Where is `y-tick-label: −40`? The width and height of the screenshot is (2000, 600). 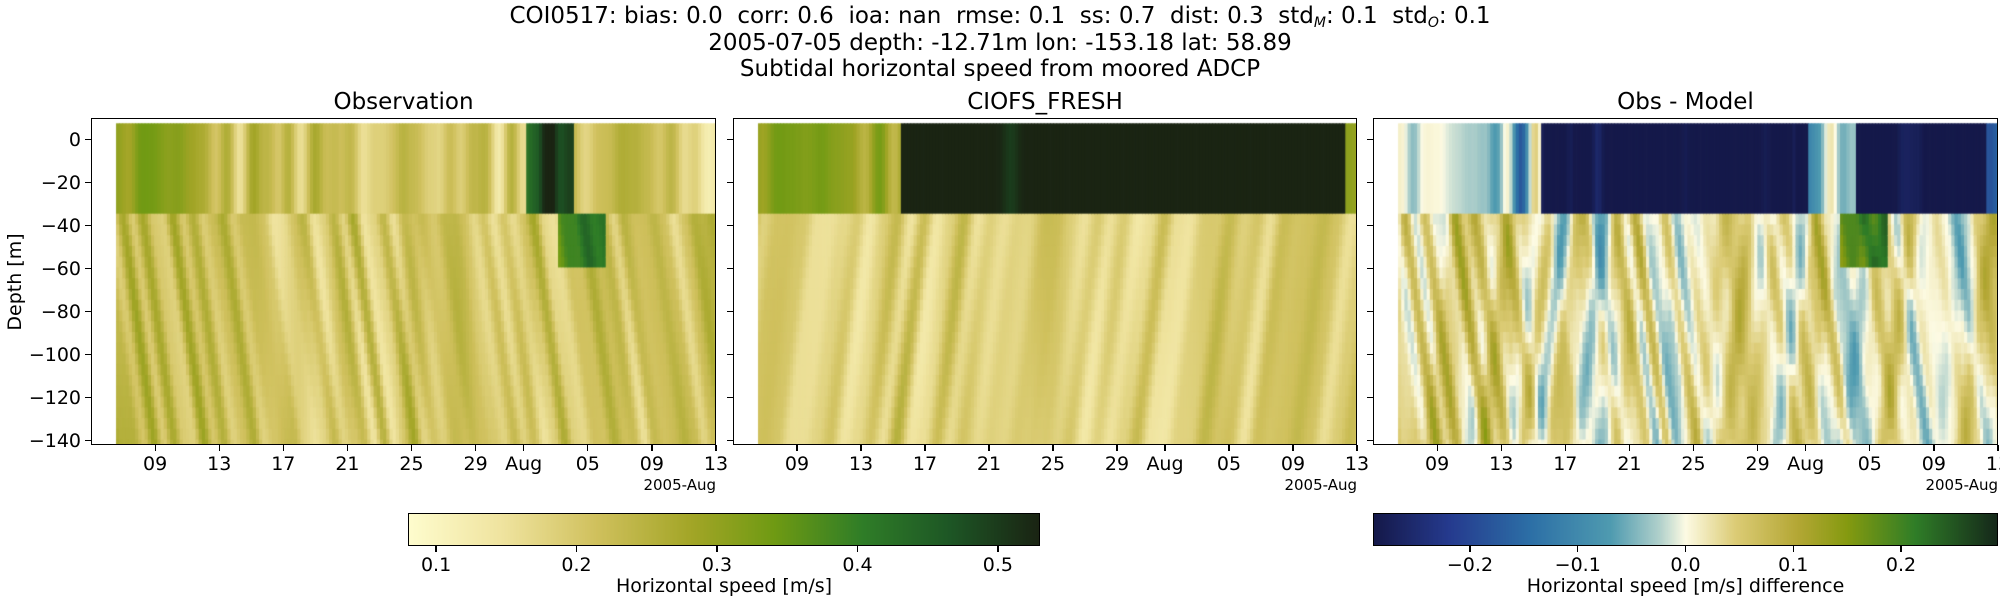 y-tick-label: −40 is located at coordinates (60, 225).